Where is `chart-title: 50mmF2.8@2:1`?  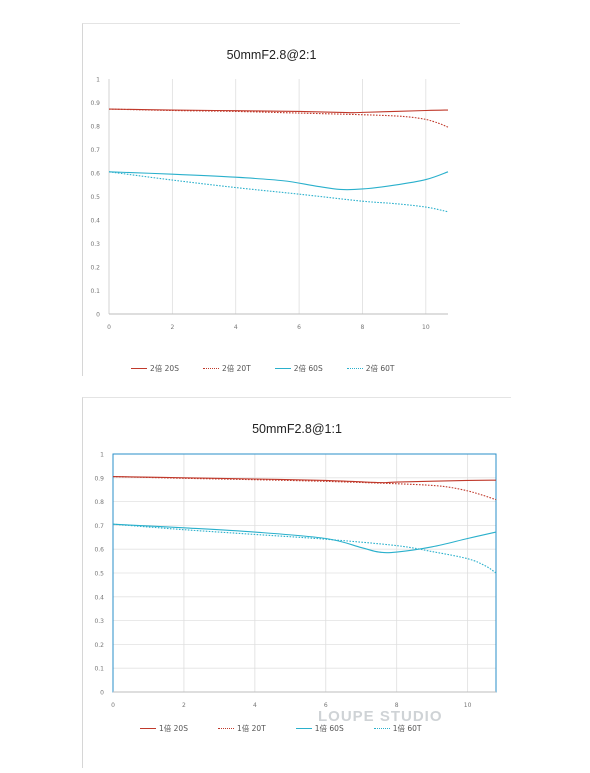
chart-title: 50mmF2.8@2:1 is located at coordinates (271, 55).